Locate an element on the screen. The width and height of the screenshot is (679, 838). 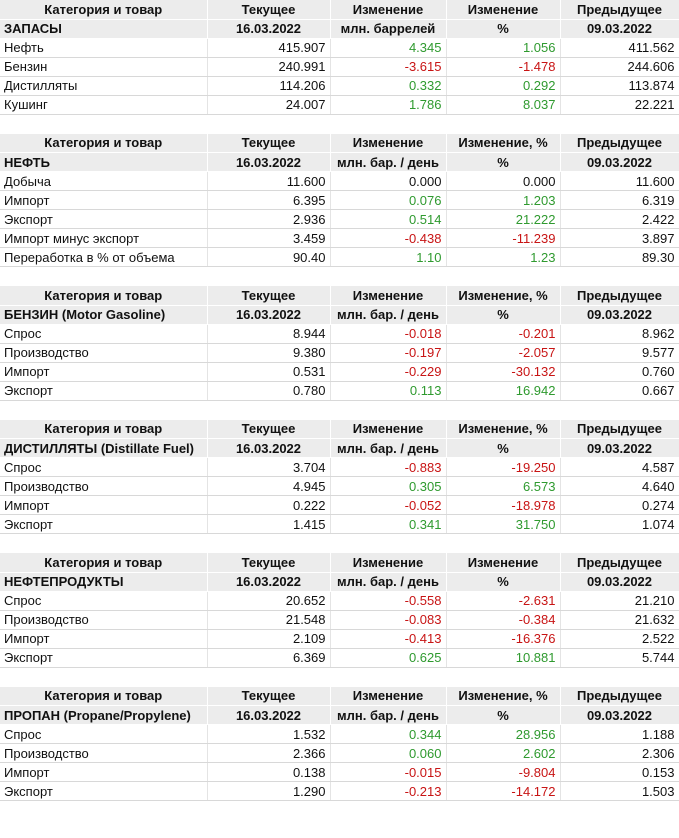
value-cell: 21.210 is located at coordinates (619, 601).